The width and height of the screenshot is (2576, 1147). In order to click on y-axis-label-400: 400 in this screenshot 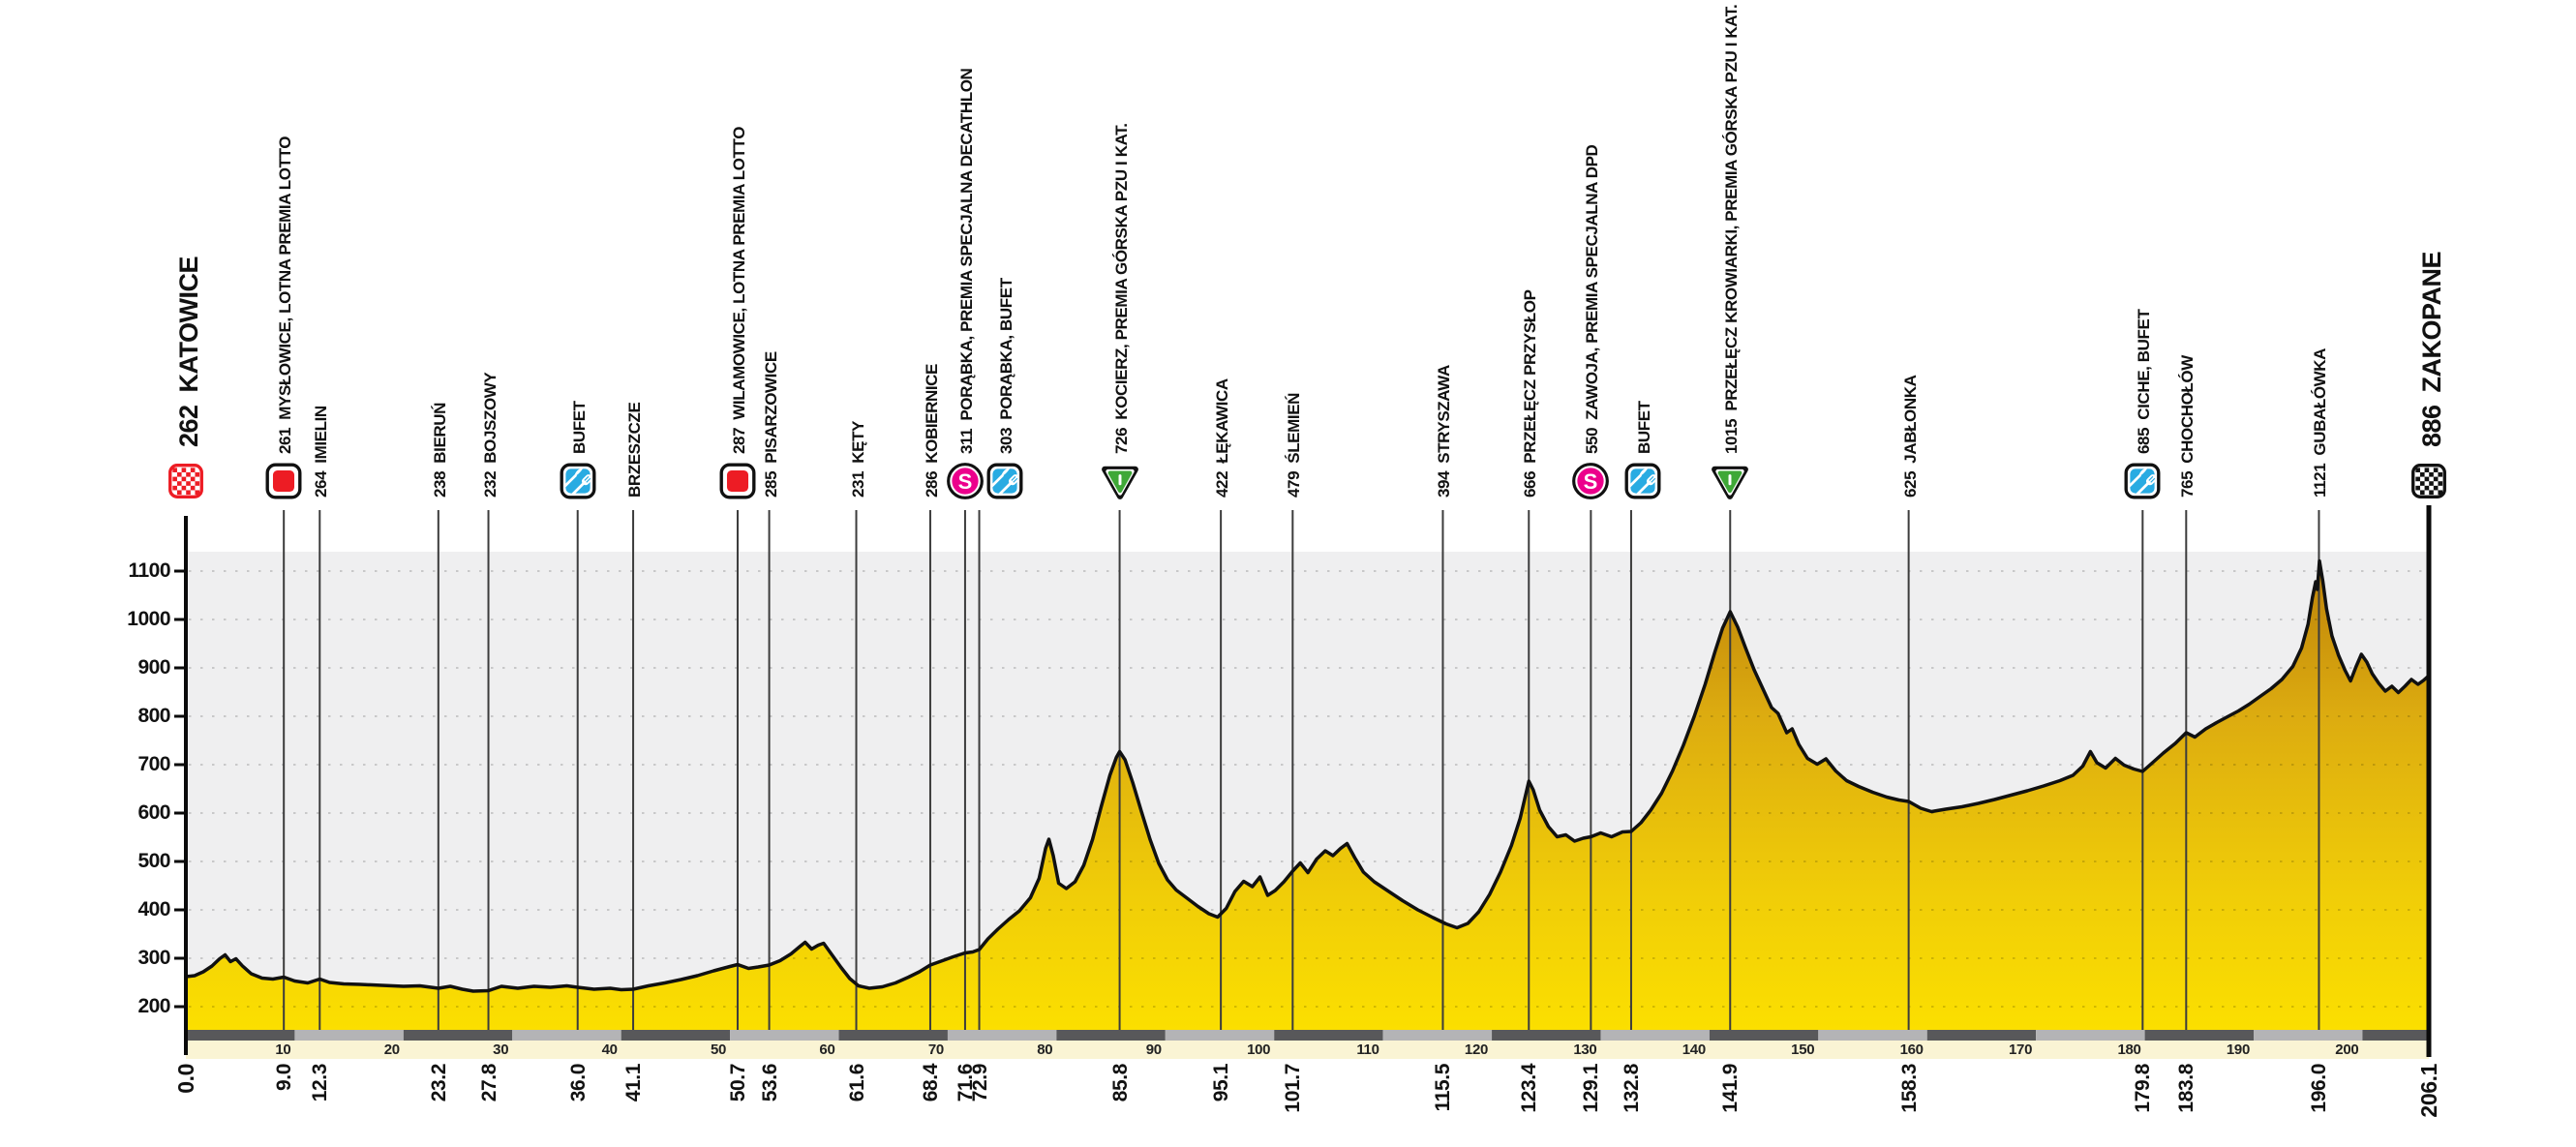, I will do `click(153, 910)`.